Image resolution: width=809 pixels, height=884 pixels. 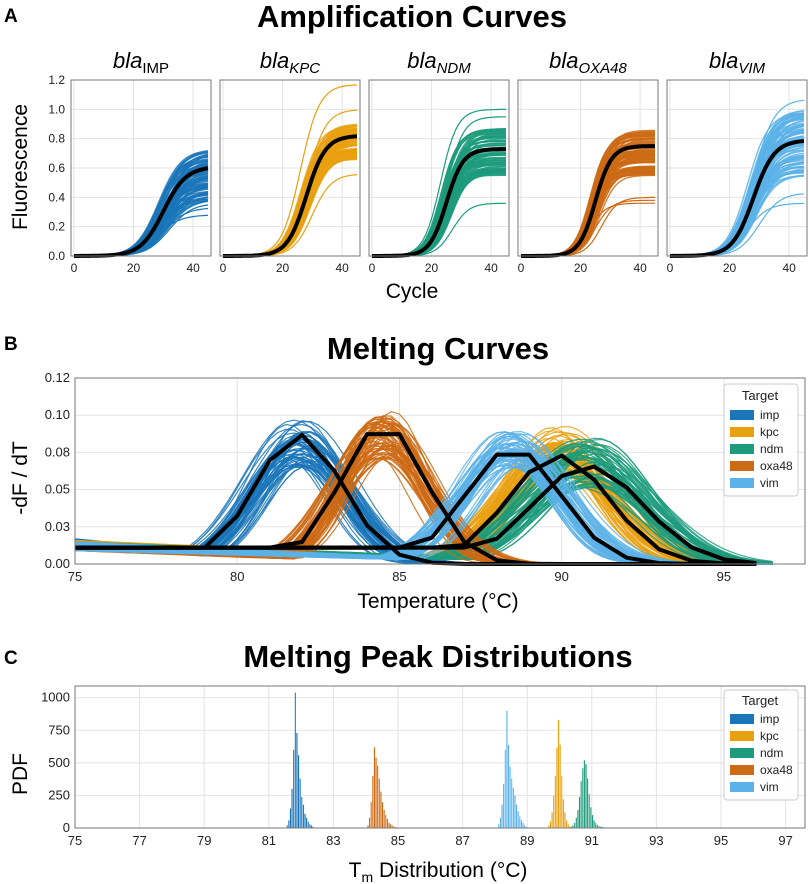 What do you see at coordinates (155, 68) in the screenshot?
I see `gene-label-sub: IMP` at bounding box center [155, 68].